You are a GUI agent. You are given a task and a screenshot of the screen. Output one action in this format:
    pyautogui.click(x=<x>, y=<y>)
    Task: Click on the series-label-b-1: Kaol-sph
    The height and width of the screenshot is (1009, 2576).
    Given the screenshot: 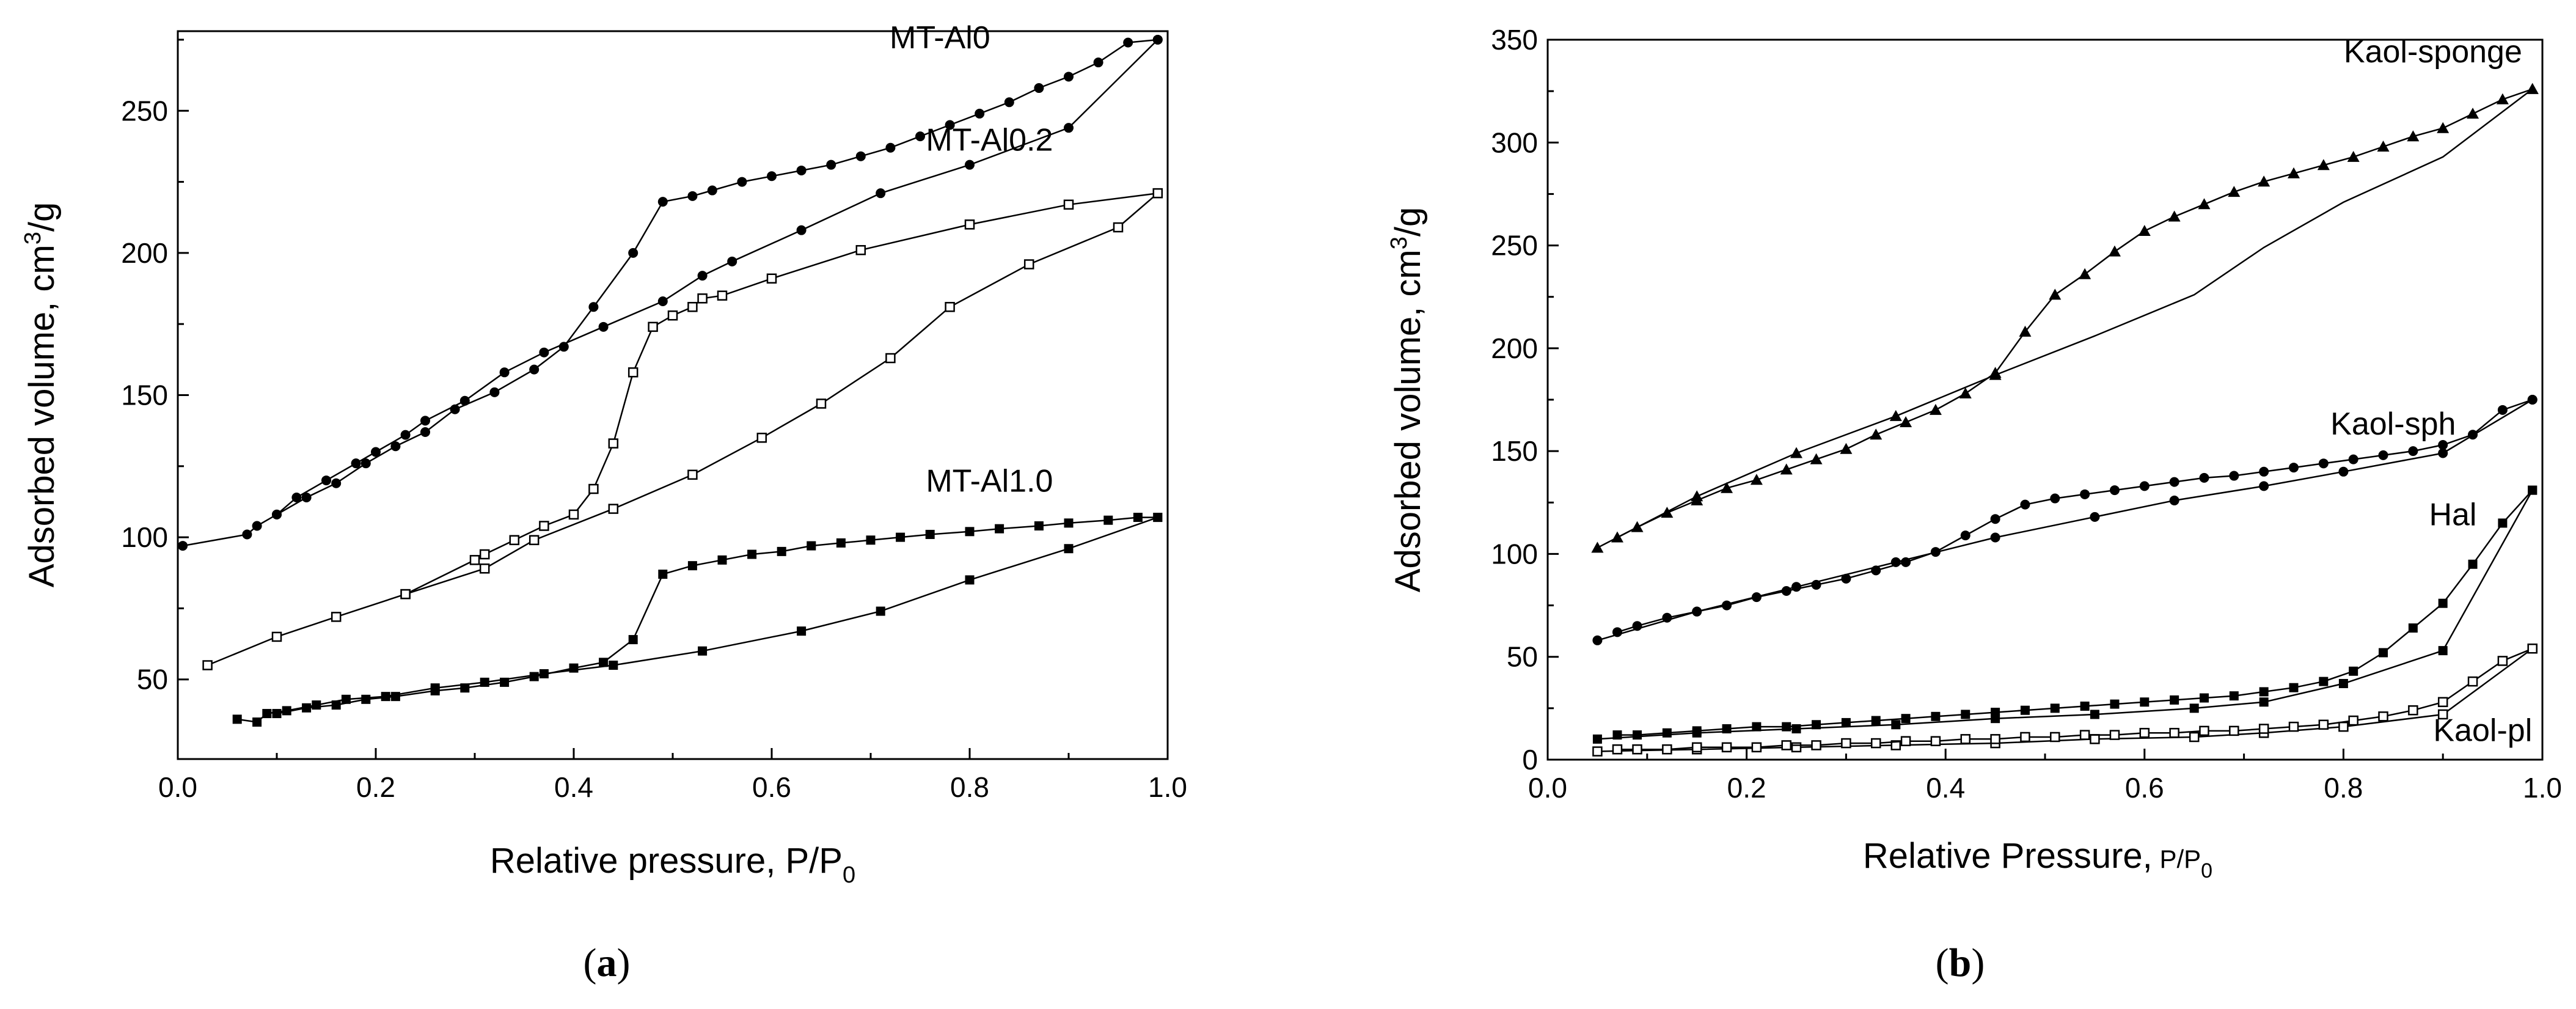 What is the action you would take?
    pyautogui.click(x=2393, y=424)
    